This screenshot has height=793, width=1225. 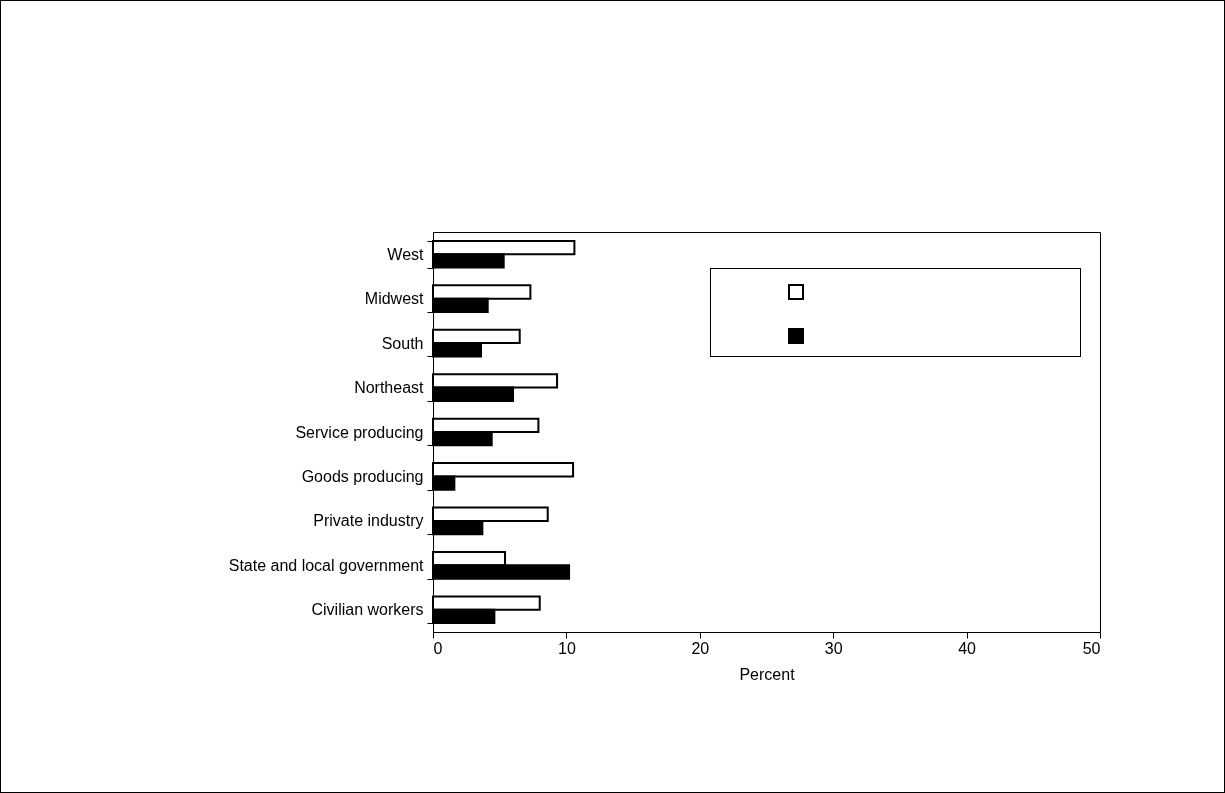 I want to click on x-tick-label: 30, so click(x=833, y=648).